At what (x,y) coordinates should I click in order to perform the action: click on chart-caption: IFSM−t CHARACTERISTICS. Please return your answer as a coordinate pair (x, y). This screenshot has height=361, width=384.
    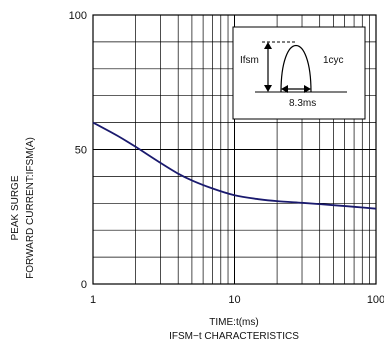
    Looking at the image, I should click on (234, 336).